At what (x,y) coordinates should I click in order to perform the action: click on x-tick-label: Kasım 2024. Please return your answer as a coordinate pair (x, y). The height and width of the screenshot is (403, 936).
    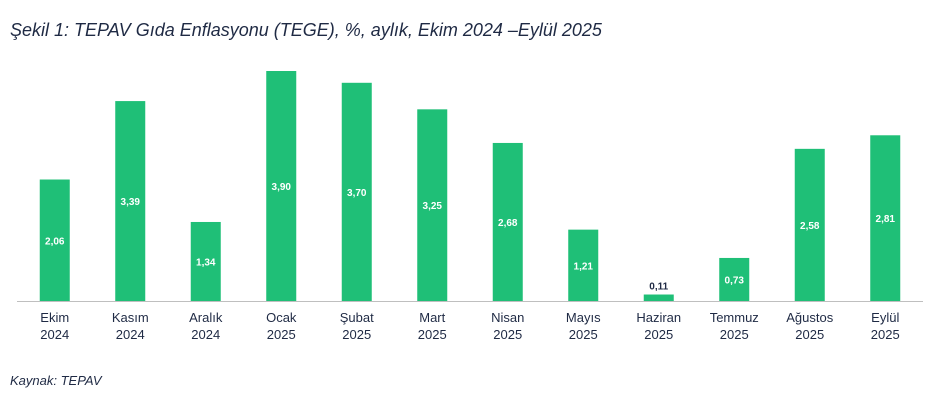
    Looking at the image, I should click on (130, 326).